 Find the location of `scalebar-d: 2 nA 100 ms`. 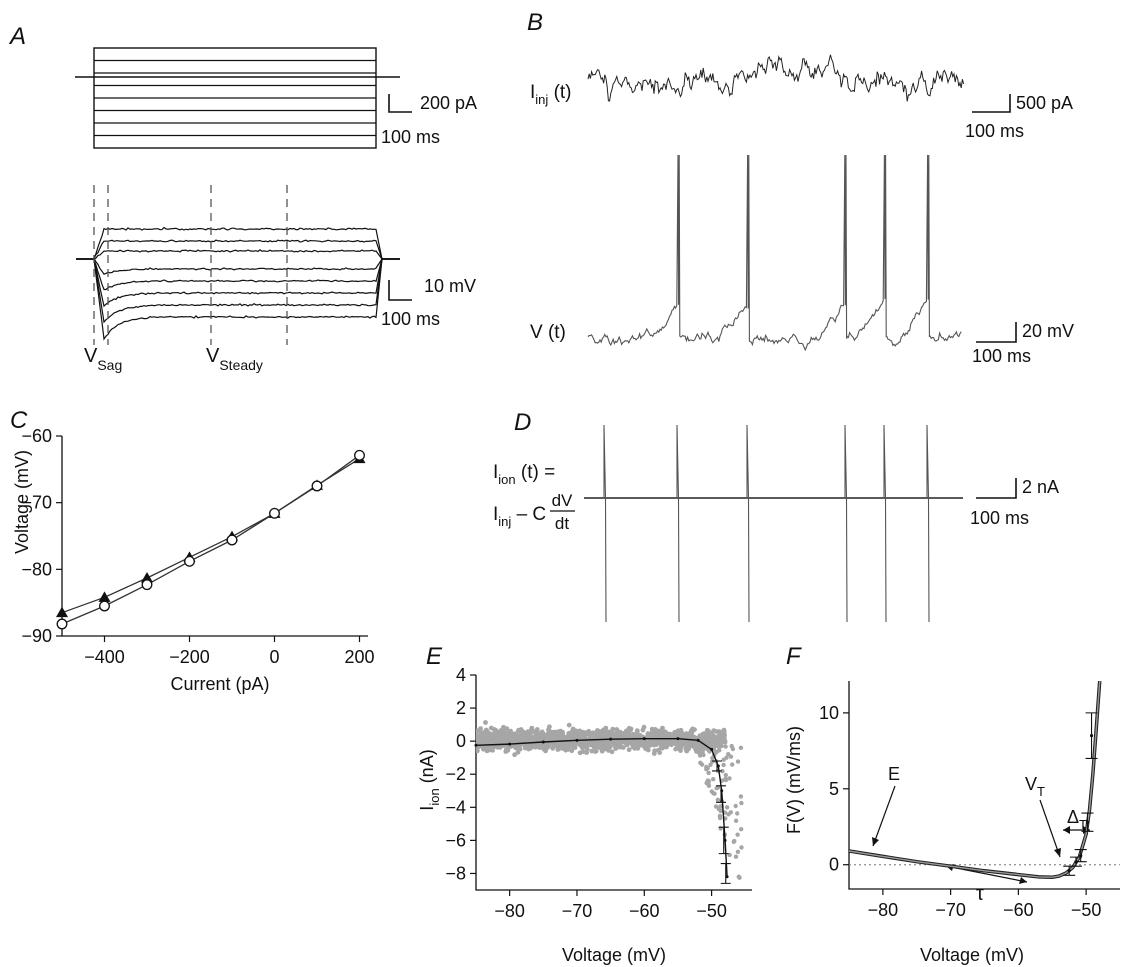

scalebar-d: 2 nA 100 ms is located at coordinates (1014, 502).